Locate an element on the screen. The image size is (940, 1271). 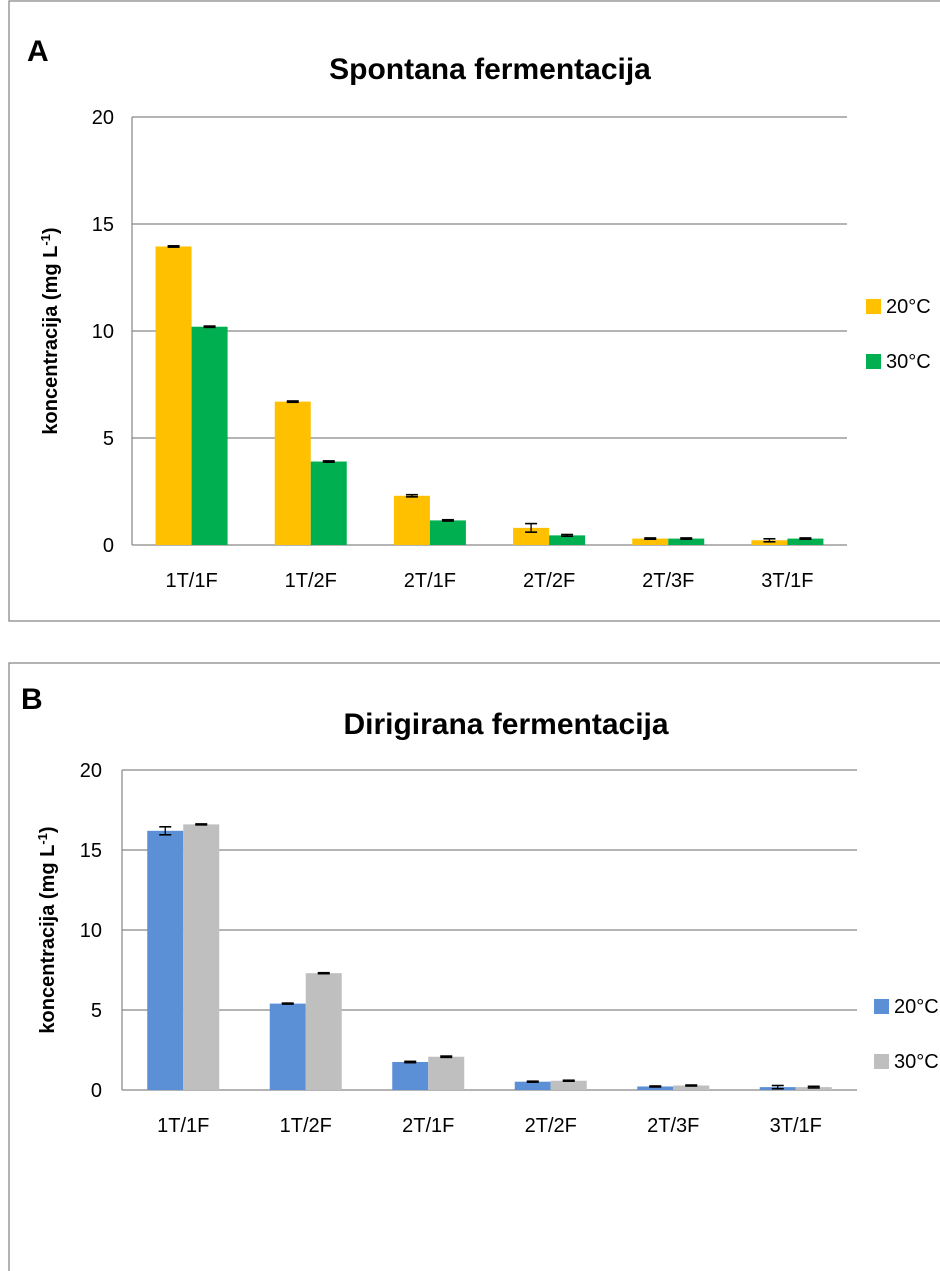
chart-a-y-tick-label: 15 is located at coordinates (103, 225).